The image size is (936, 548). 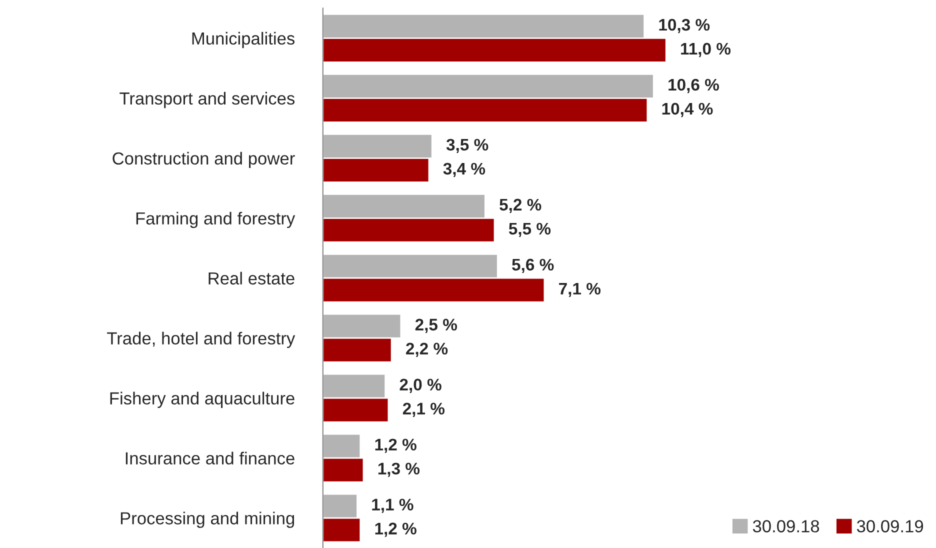 I want to click on data-label: 5,5 %, so click(x=529, y=230).